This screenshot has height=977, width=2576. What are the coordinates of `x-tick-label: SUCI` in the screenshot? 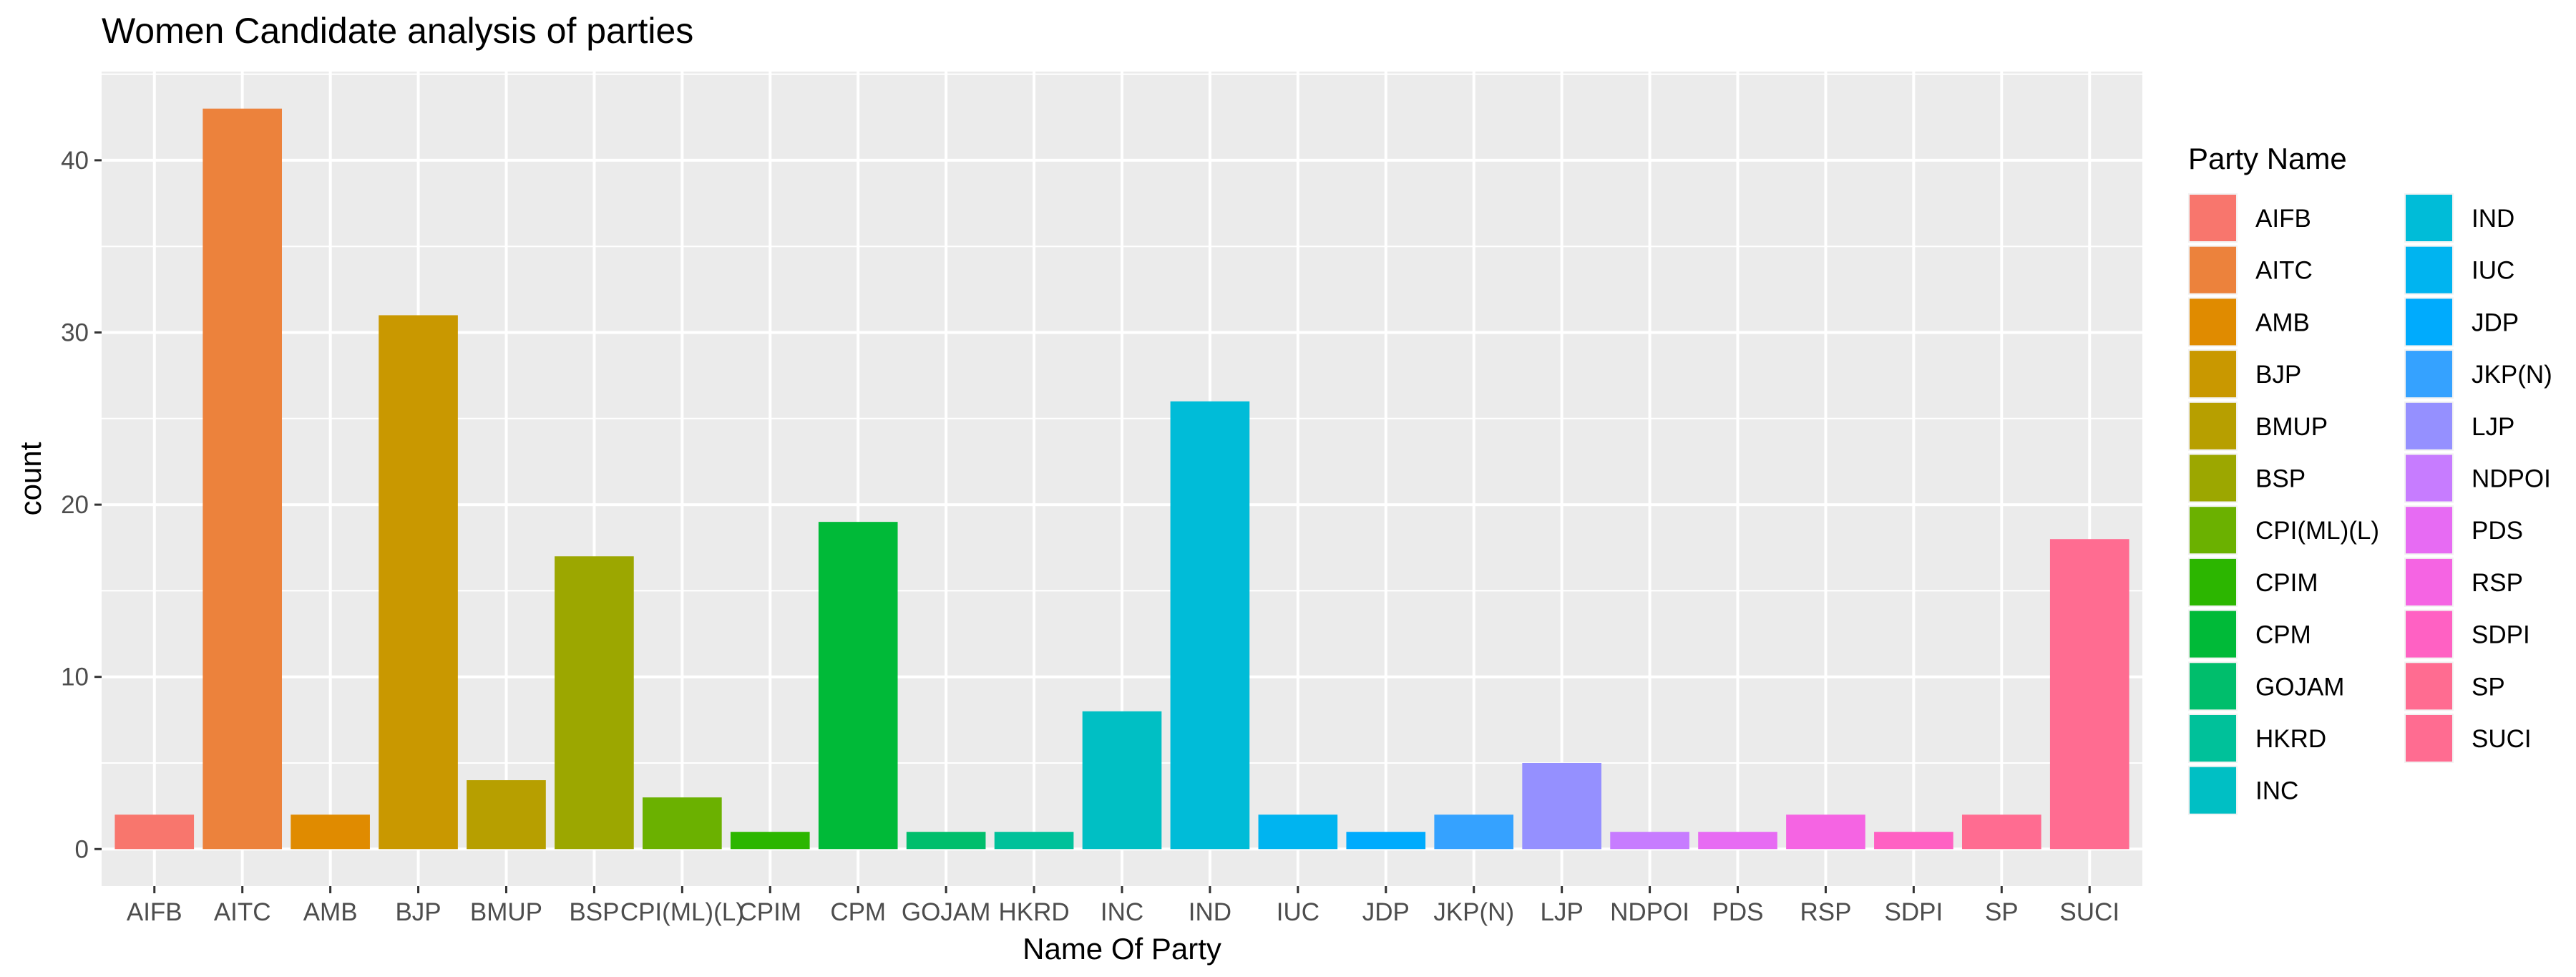 It's located at (2089, 912).